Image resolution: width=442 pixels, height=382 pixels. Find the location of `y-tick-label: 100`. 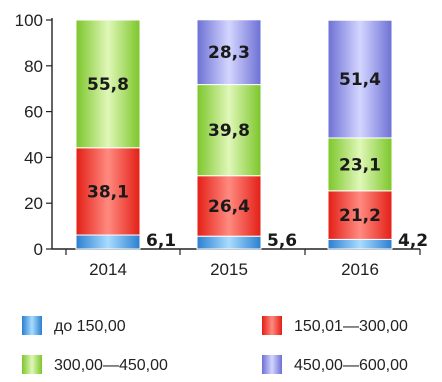

y-tick-label: 100 is located at coordinates (29, 20).